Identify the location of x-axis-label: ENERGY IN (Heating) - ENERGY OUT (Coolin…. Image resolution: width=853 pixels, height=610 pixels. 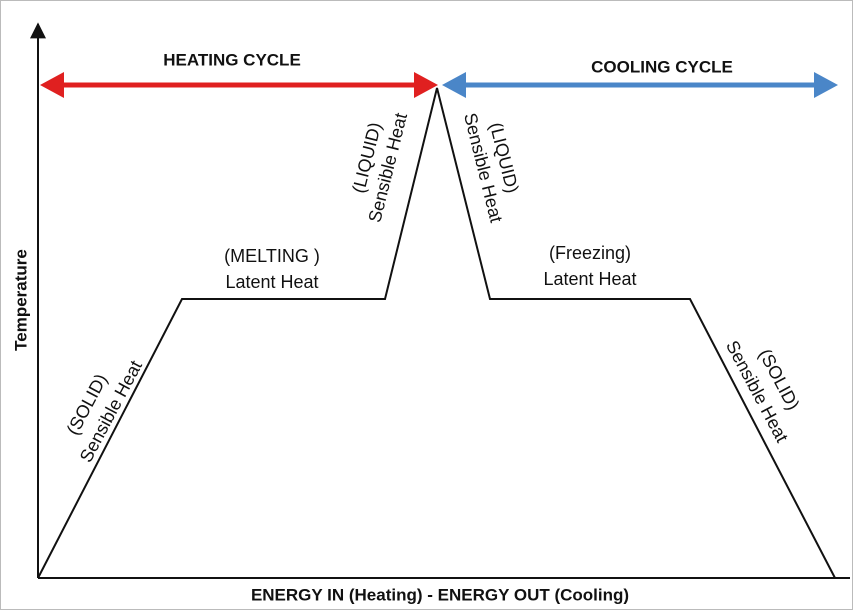
(440, 594).